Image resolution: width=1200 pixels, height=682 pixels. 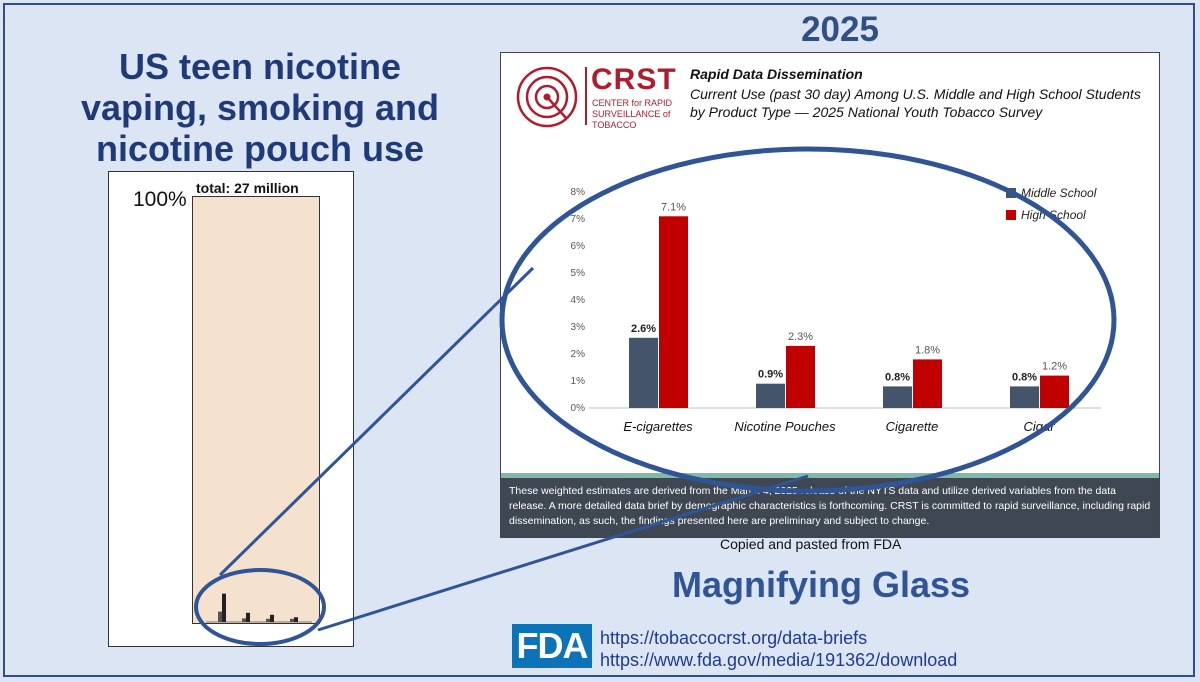 I want to click on legend-swatch-high, so click(x=1011, y=215).